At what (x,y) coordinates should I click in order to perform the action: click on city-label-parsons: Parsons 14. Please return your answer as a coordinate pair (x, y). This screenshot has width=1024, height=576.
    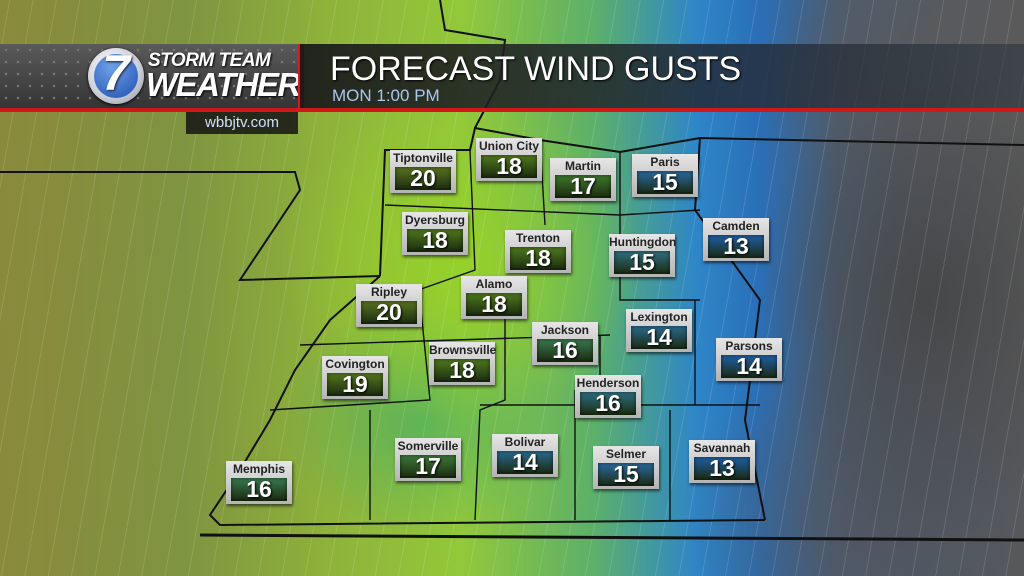
    Looking at the image, I should click on (749, 359).